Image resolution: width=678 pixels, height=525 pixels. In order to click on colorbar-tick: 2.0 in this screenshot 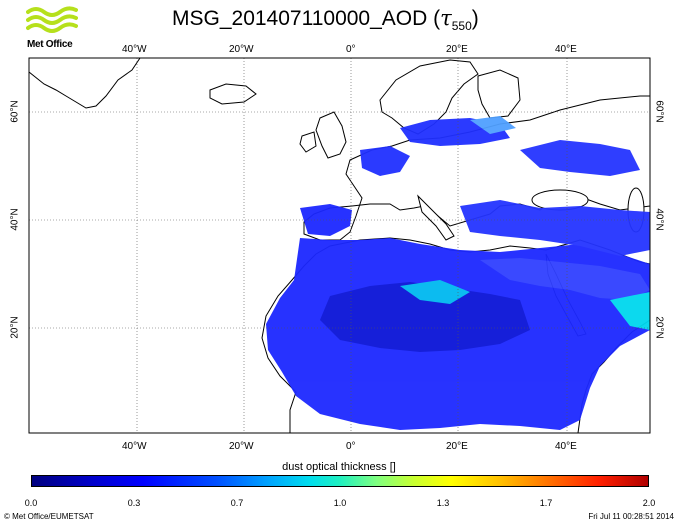, I will do `click(649, 503)`.